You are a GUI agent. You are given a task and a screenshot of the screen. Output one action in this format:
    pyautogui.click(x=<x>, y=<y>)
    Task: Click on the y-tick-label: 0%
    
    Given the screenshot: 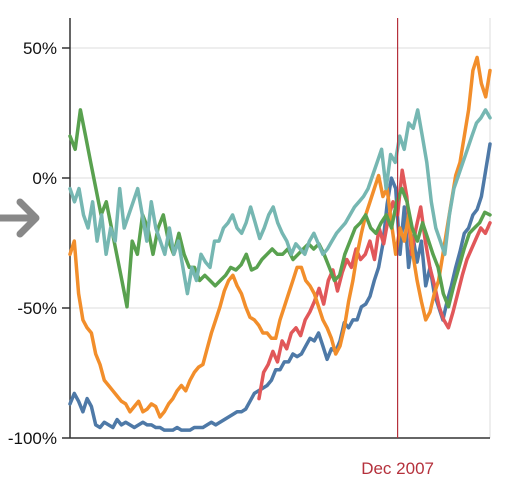 What is the action you would take?
    pyautogui.click(x=44, y=178)
    